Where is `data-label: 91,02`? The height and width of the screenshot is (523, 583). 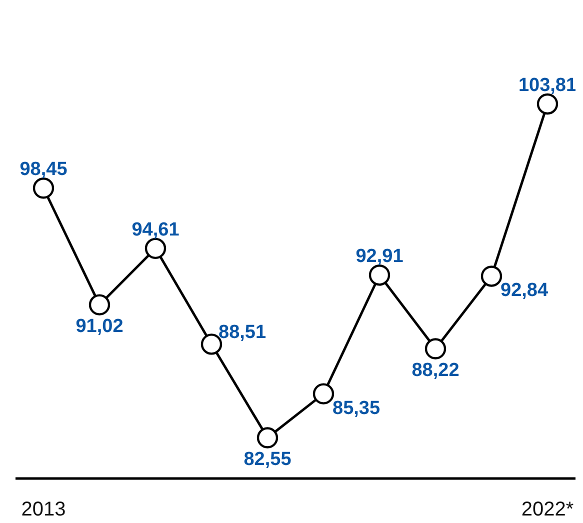 data-label: 91,02 is located at coordinates (100, 326).